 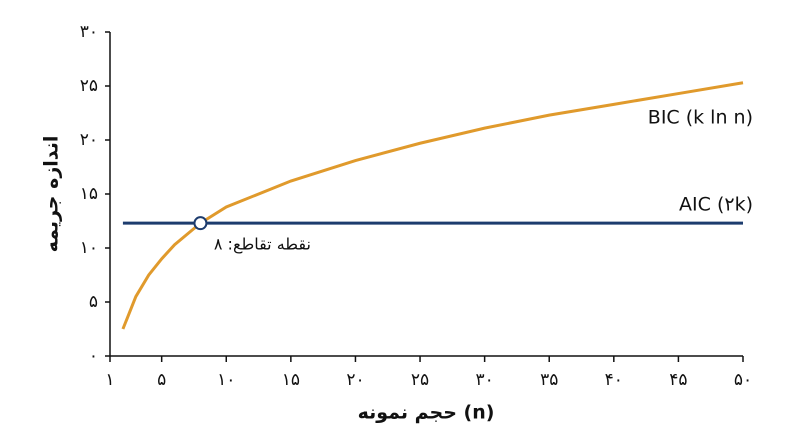 I want to click on y-tick-label: ۳۰, so click(x=89, y=32).